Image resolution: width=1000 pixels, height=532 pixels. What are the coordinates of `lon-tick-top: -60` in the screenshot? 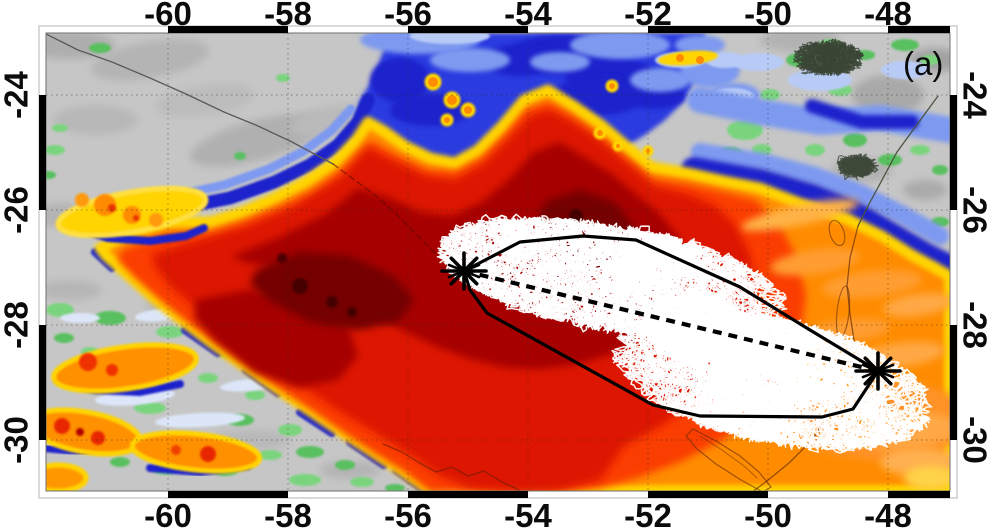 It's located at (168, 16).